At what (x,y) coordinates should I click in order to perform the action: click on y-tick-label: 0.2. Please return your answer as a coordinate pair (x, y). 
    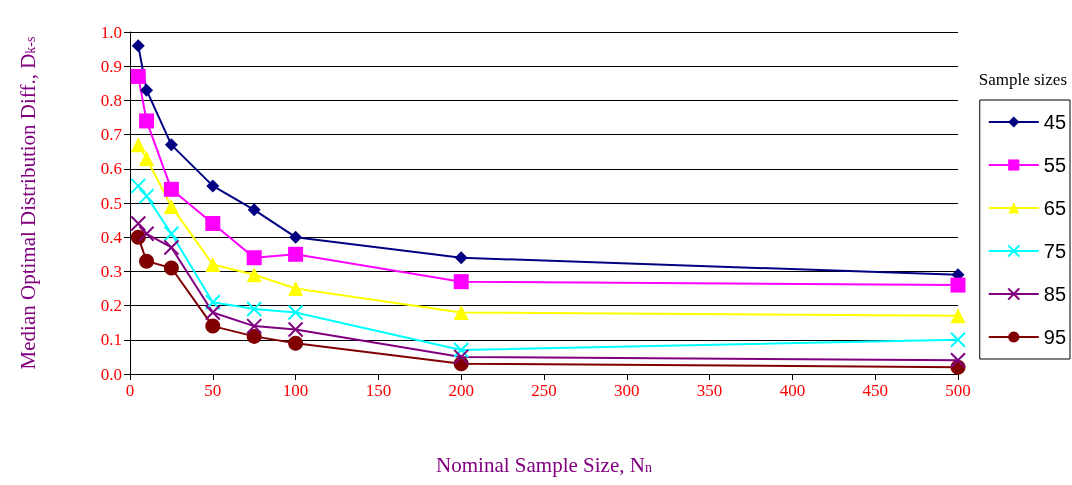
    Looking at the image, I should click on (111, 306).